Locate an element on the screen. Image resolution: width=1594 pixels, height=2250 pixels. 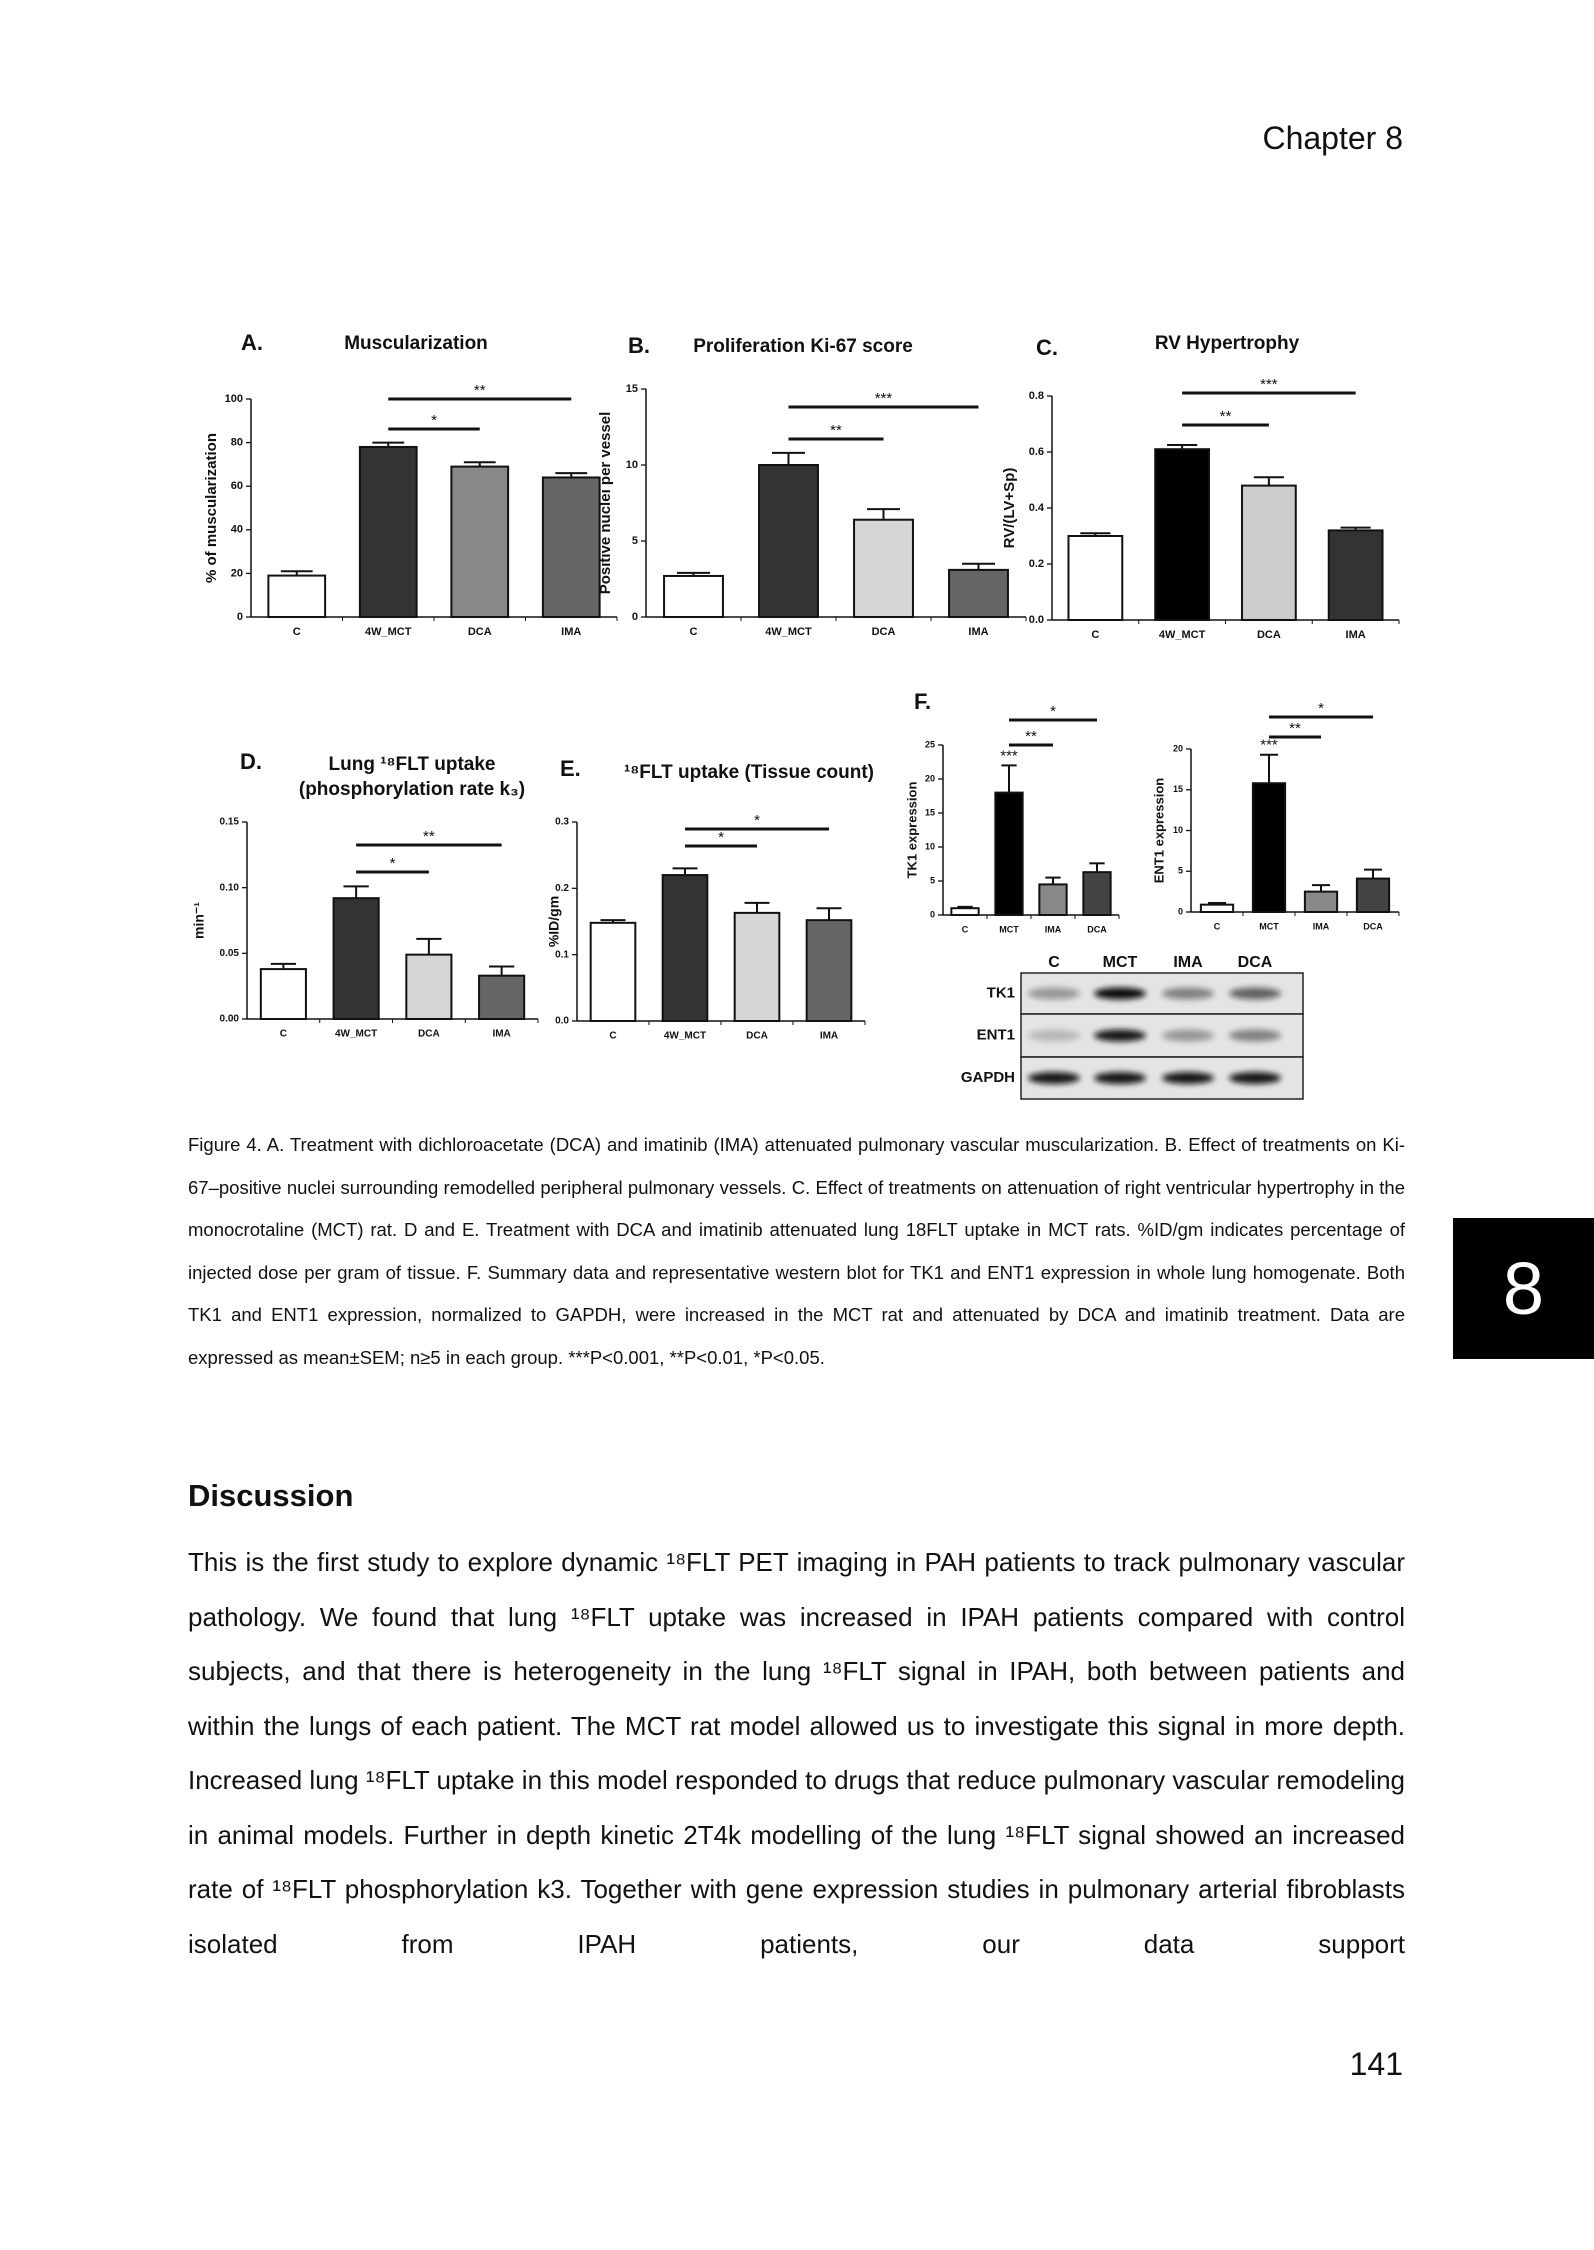
chart-title: Lung ¹⁸FLT uptake is located at coordinates (412, 764).